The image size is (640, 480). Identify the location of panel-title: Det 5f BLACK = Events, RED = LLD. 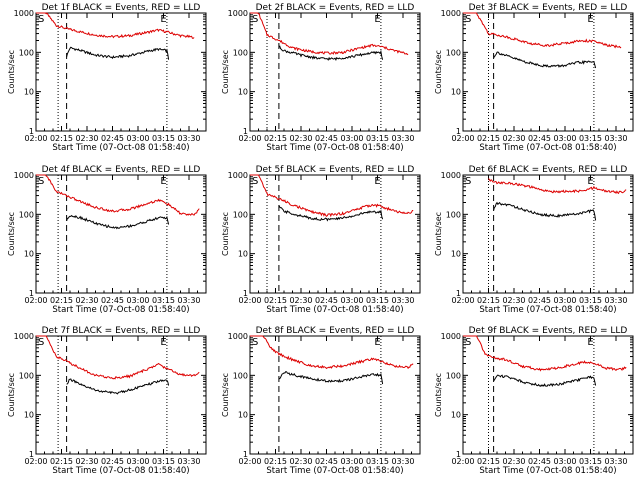
(335, 170).